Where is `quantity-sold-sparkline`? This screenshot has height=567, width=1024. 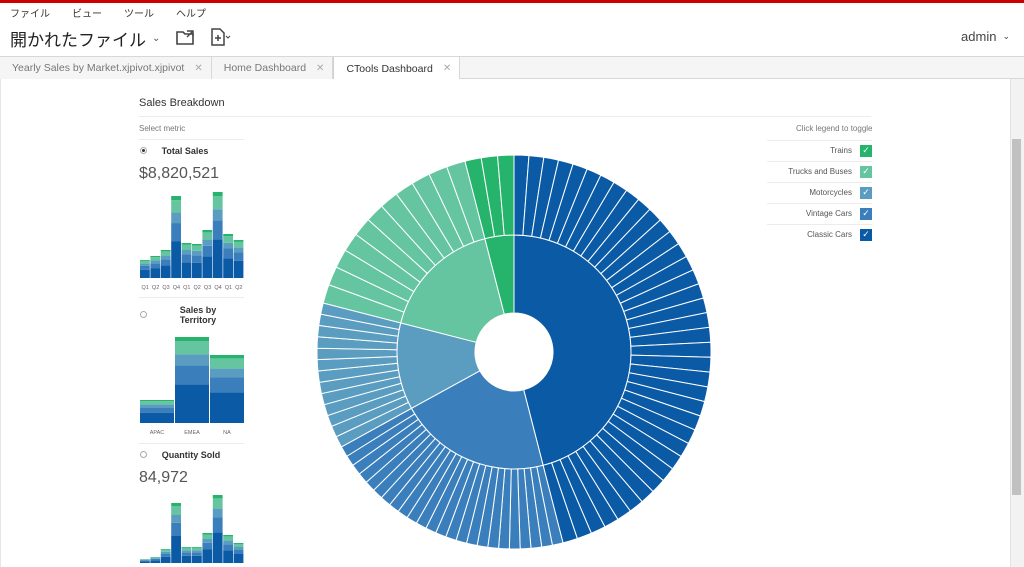 quantity-sold-sparkline is located at coordinates (192, 529).